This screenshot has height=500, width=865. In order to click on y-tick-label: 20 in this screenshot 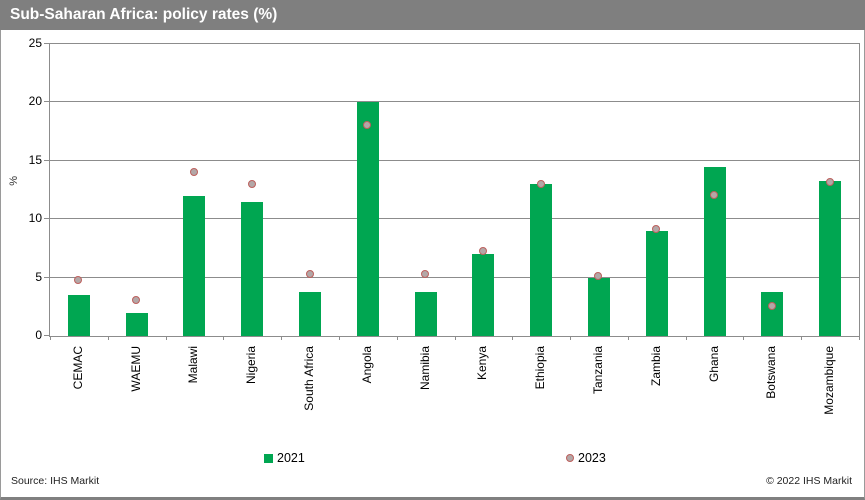, I will do `click(35, 101)`.